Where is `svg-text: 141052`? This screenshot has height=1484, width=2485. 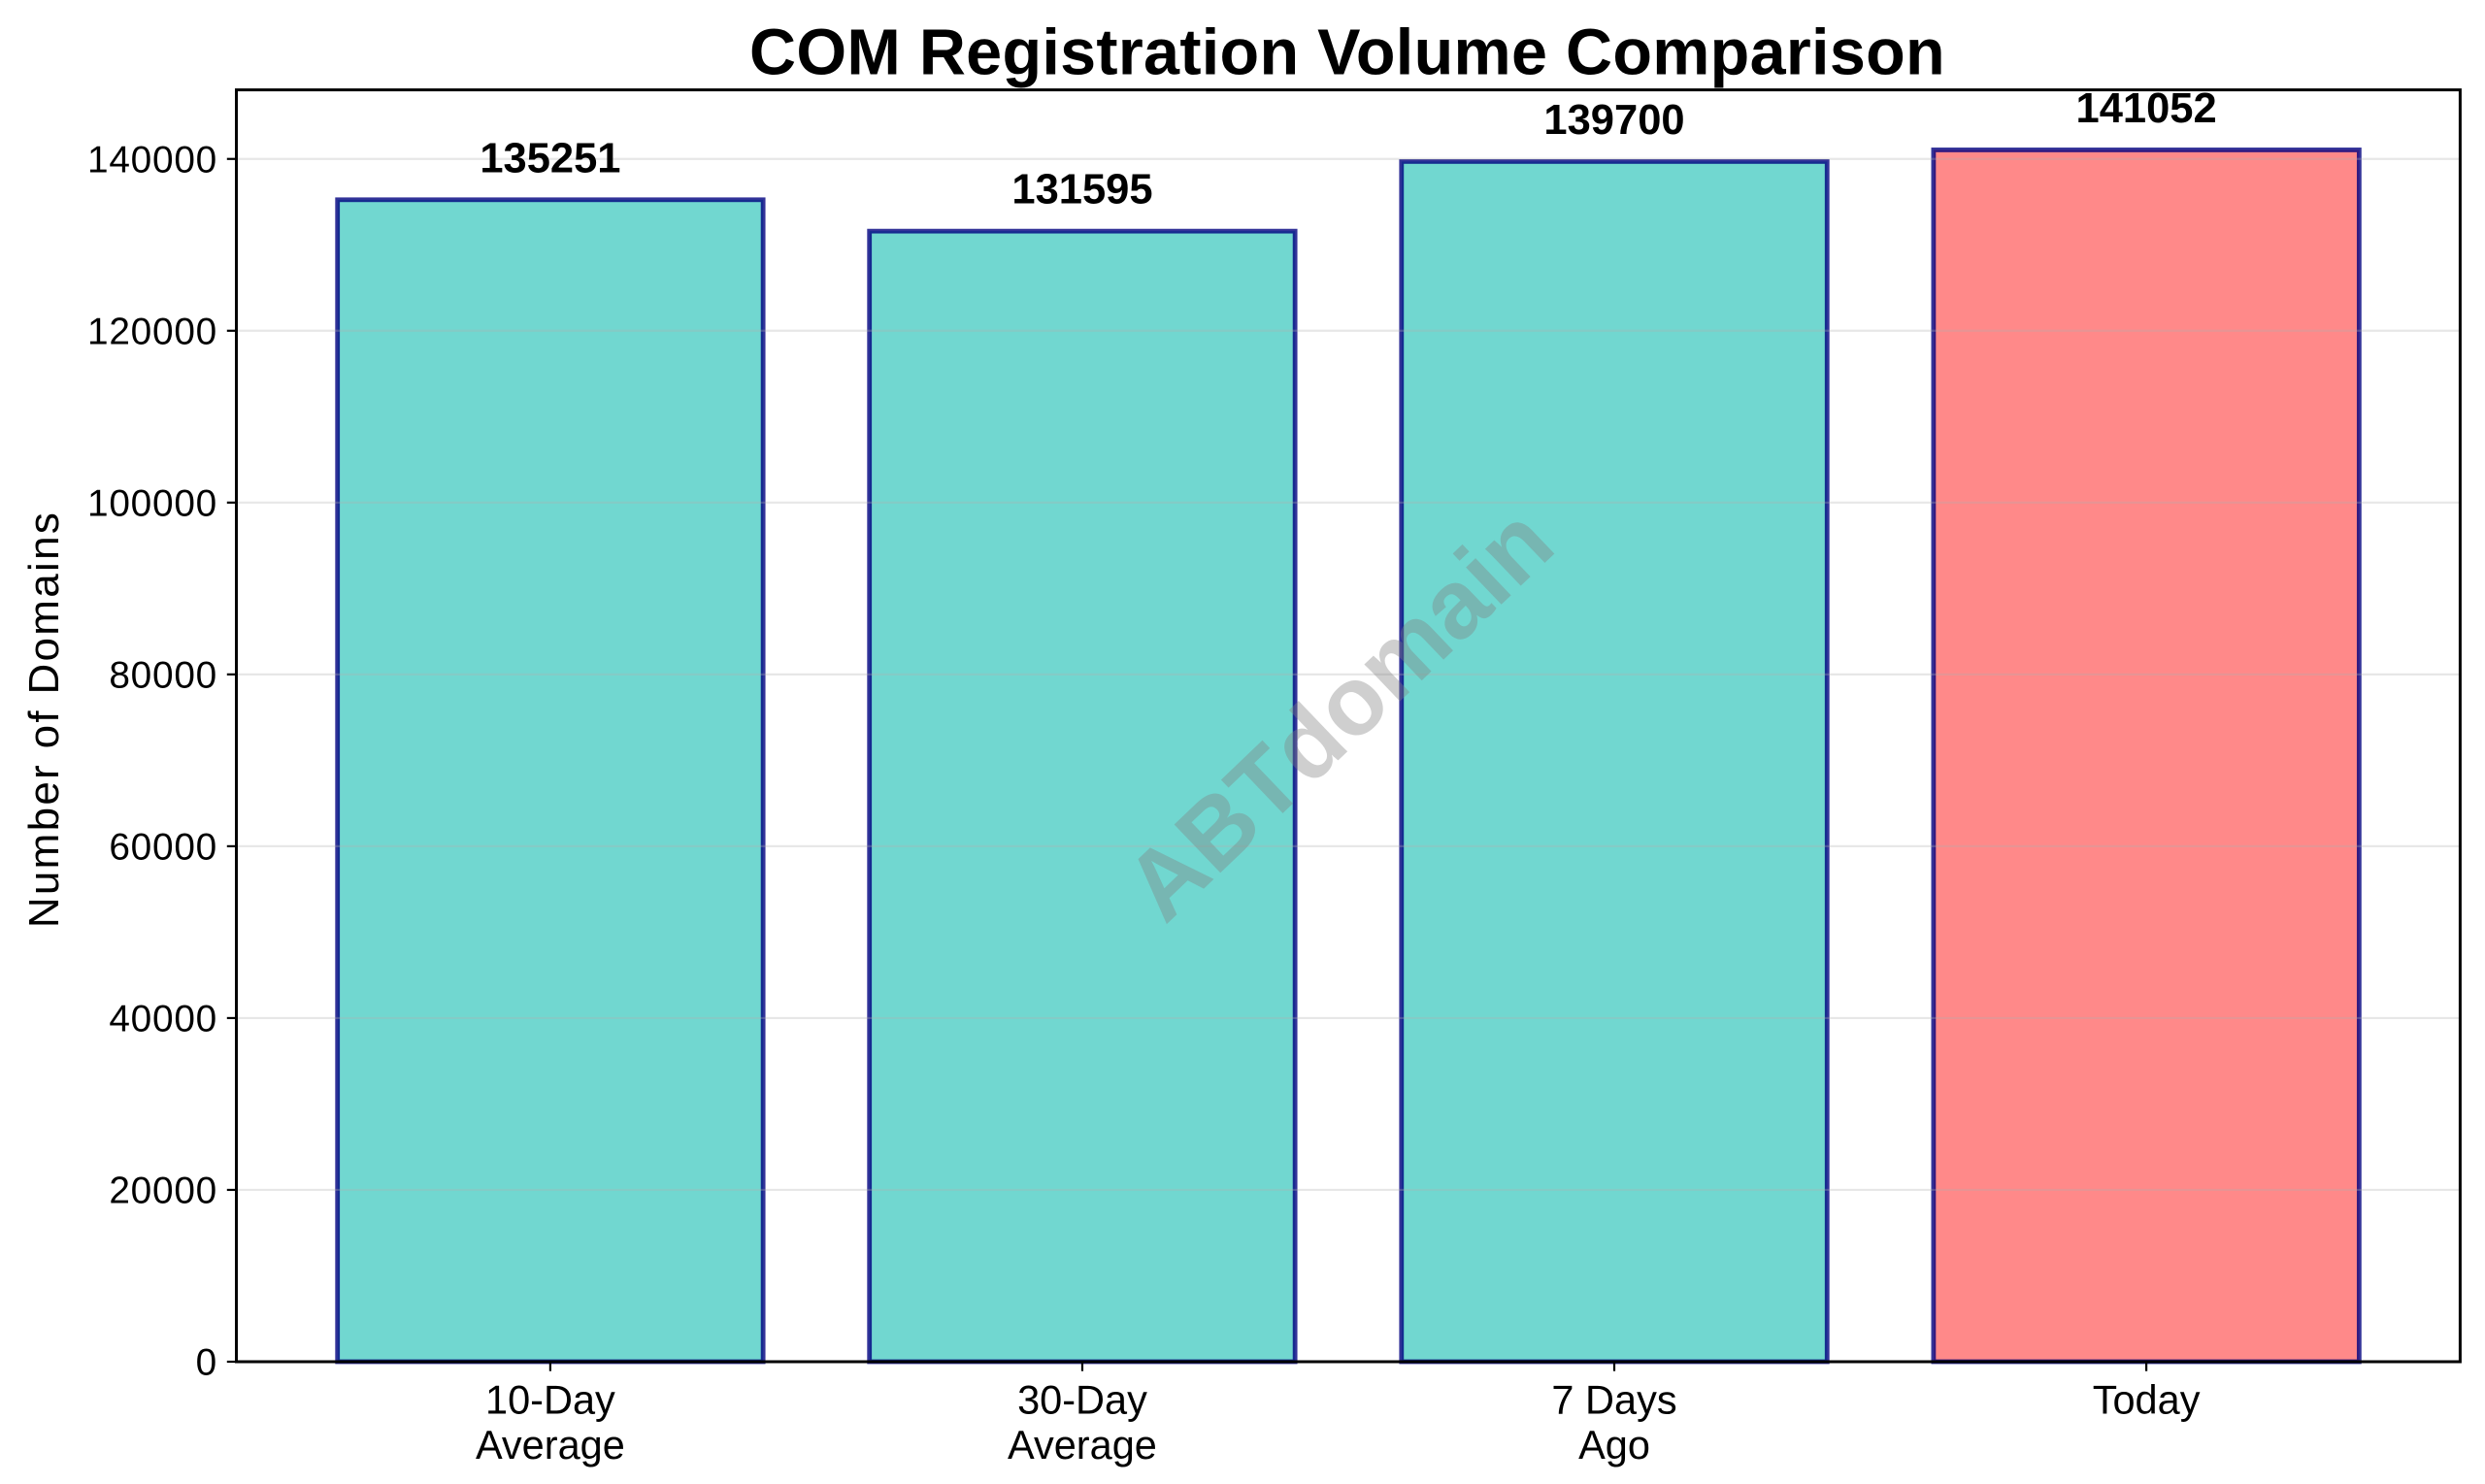 svg-text: 141052 is located at coordinates (2146, 108).